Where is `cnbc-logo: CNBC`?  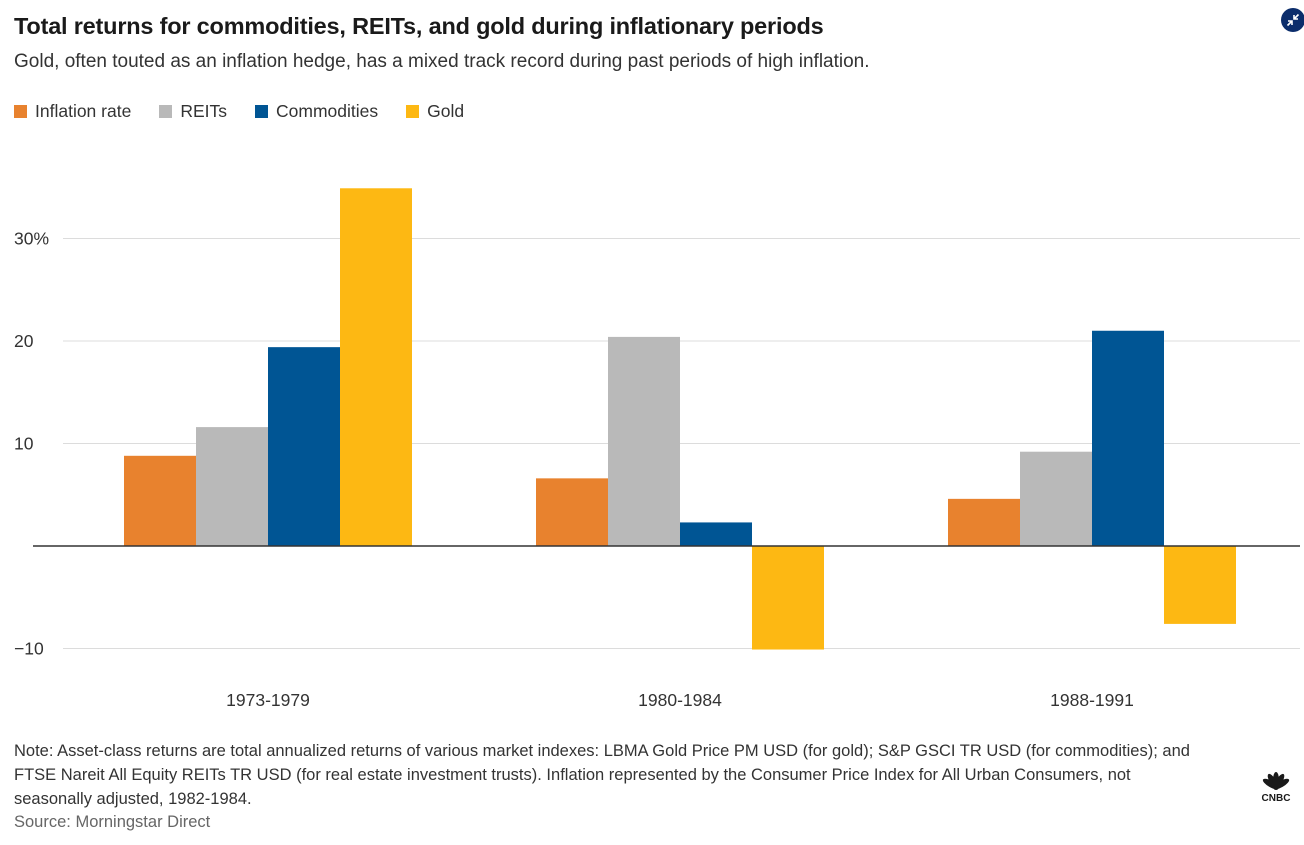
cnbc-logo: CNBC is located at coordinates (1276, 783).